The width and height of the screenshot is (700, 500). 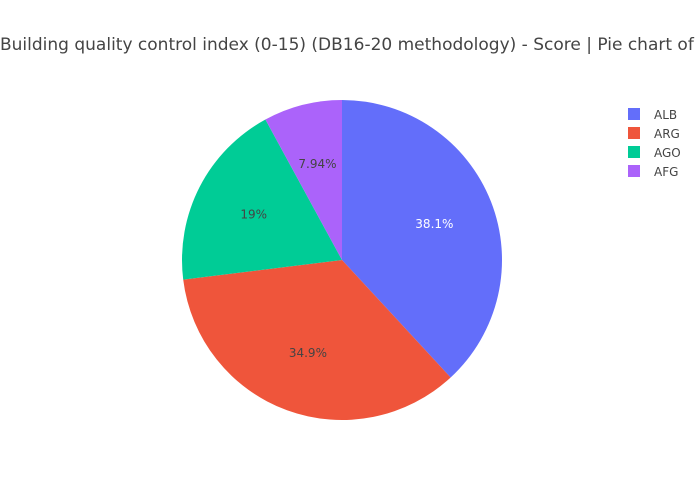 What do you see at coordinates (634, 114) in the screenshot?
I see `legend-swatch-alb` at bounding box center [634, 114].